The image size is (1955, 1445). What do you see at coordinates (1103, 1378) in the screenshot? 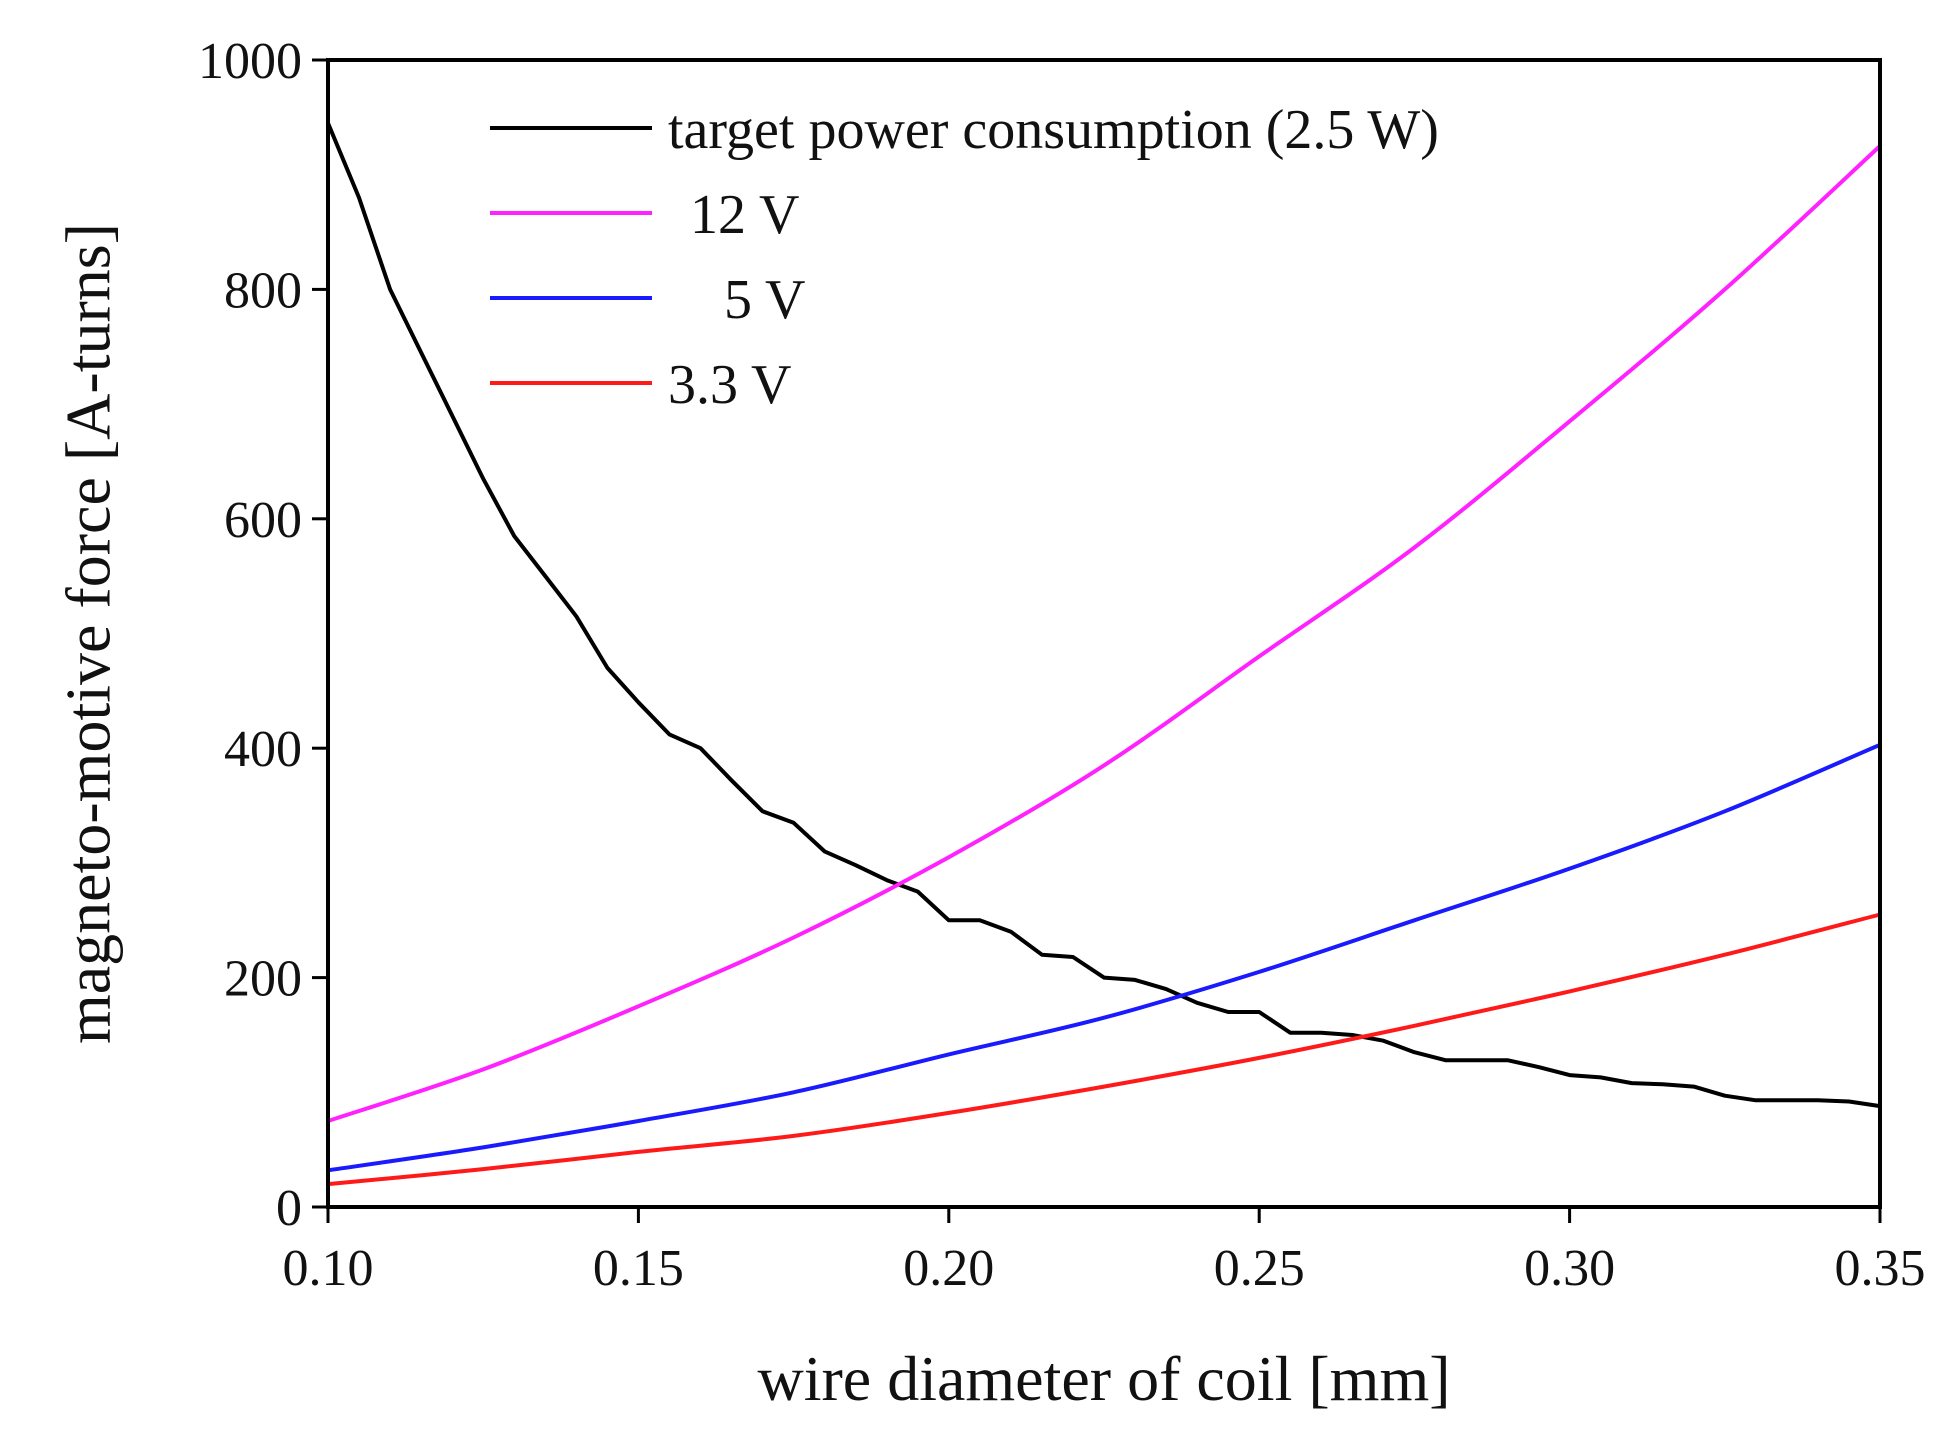
I see `x-axis-title: wire diameter of coil [mm]` at bounding box center [1103, 1378].